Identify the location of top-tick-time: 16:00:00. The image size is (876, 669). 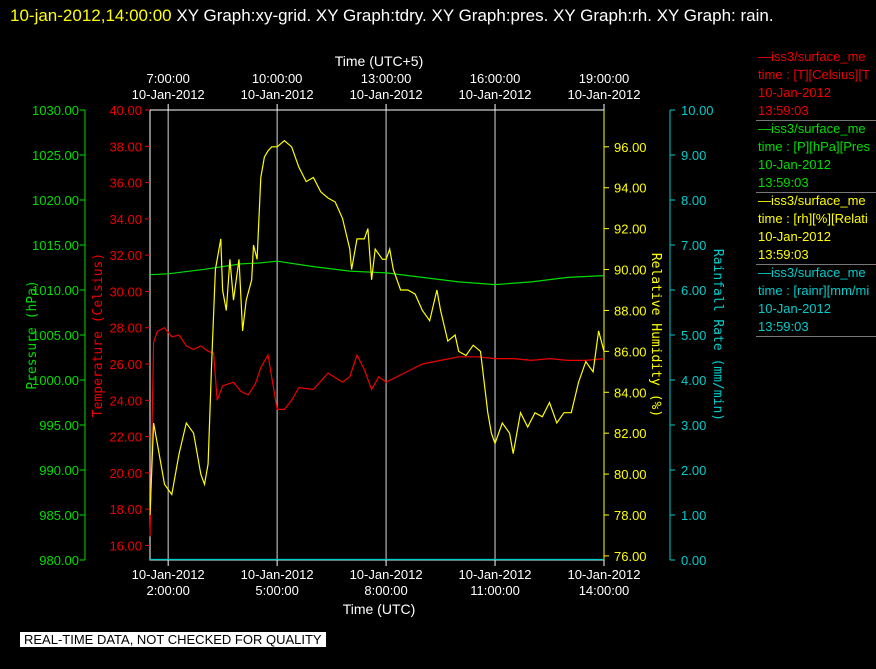
(495, 78).